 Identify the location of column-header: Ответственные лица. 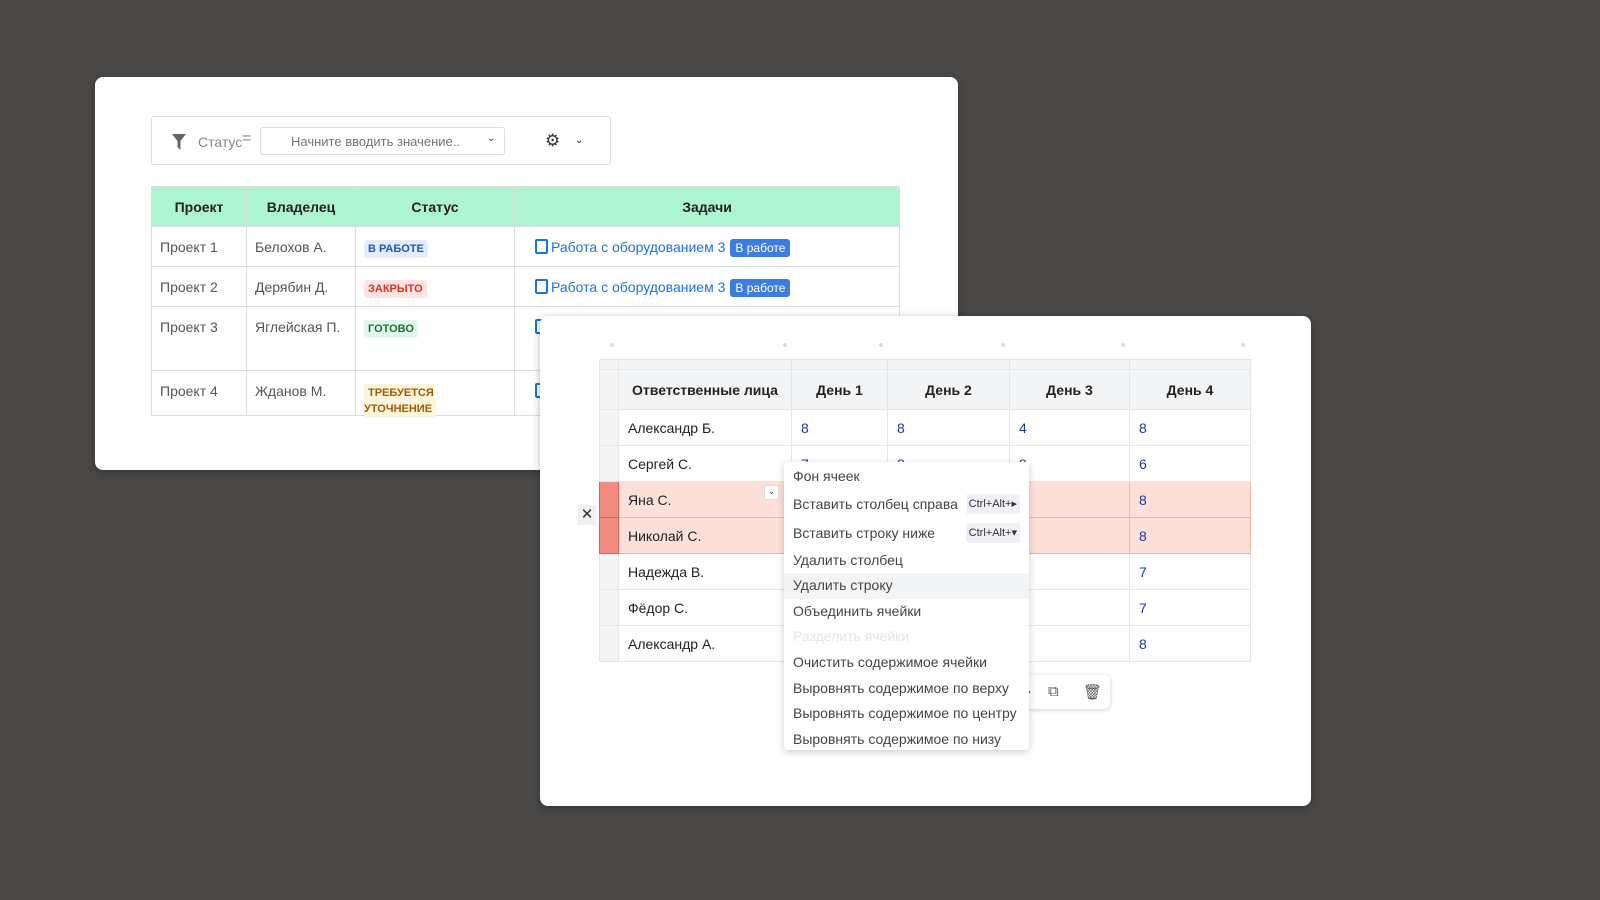
(705, 389).